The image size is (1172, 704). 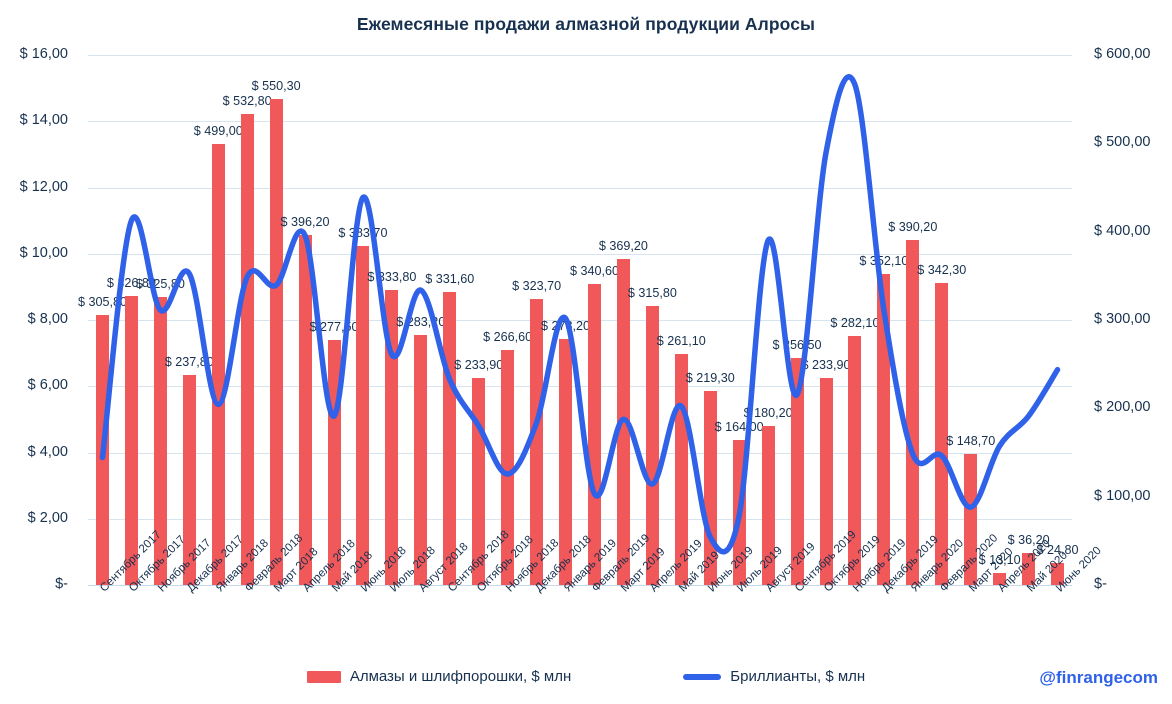 What do you see at coordinates (768, 412) in the screenshot?
I see `bar-value-label: $ 180,20` at bounding box center [768, 412].